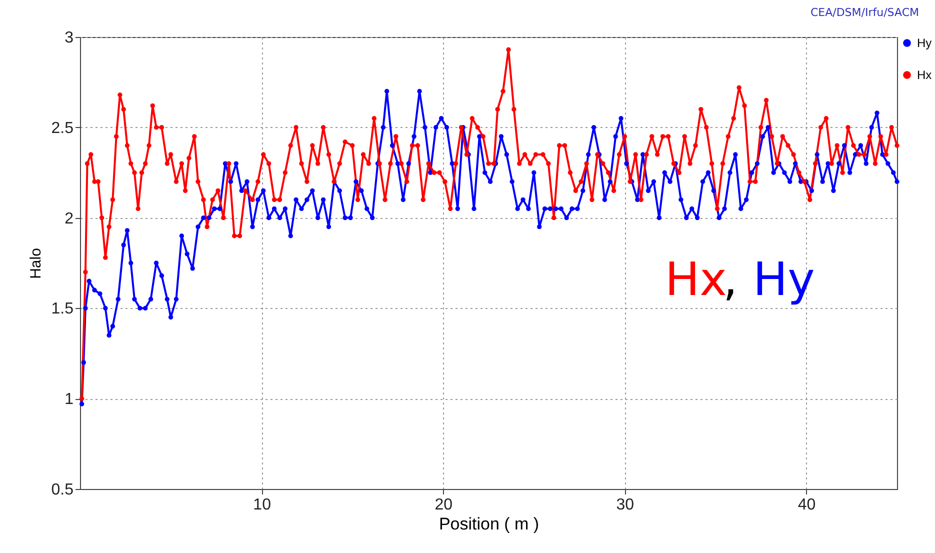 Image resolution: width=935 pixels, height=553 pixels. I want to click on x-tick-label: 40, so click(807, 505).